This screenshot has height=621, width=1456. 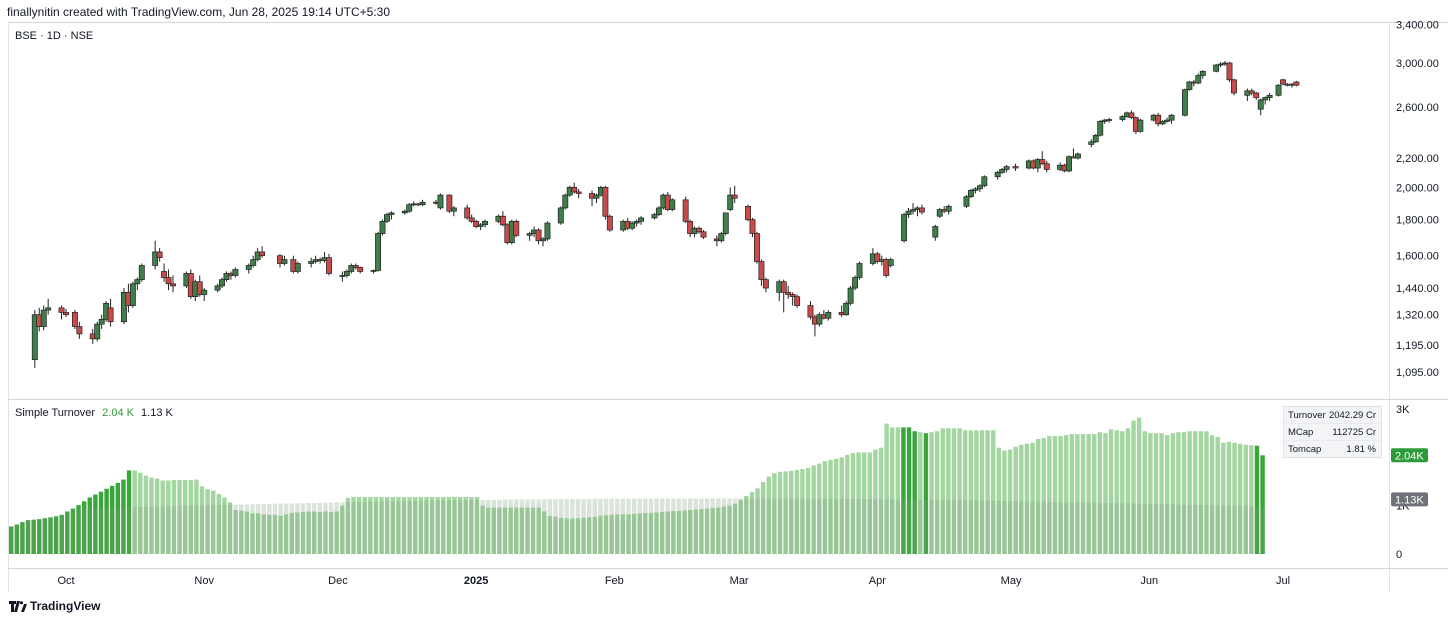 I want to click on time-tick-label: Mar, so click(x=739, y=581).